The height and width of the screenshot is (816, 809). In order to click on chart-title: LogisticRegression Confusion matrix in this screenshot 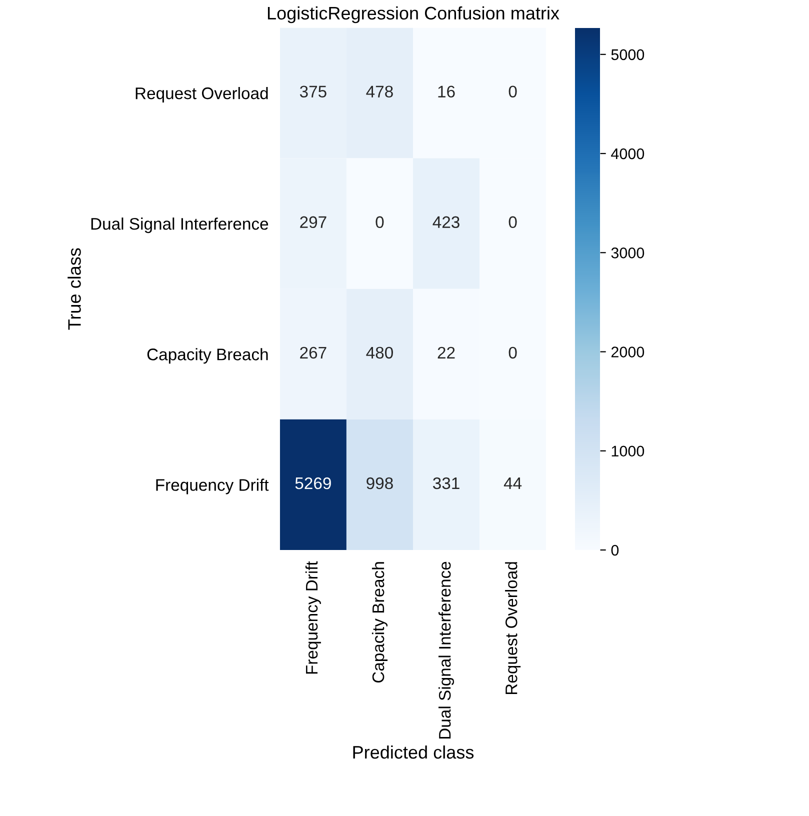, I will do `click(414, 15)`.